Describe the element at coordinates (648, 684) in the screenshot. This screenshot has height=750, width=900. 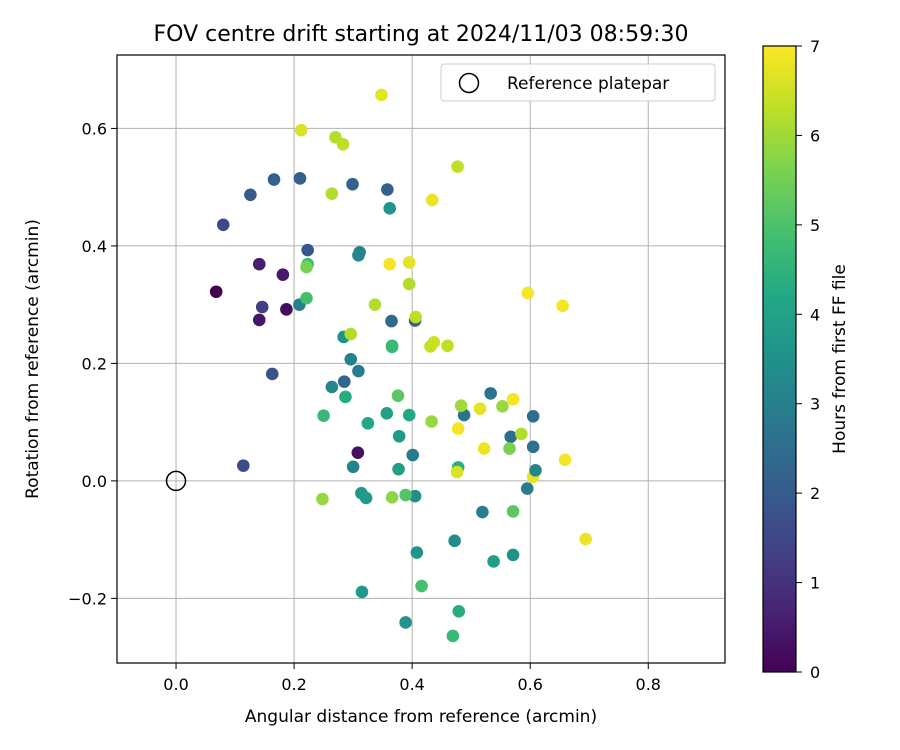
I see `x-tick-label: 0.8` at that location.